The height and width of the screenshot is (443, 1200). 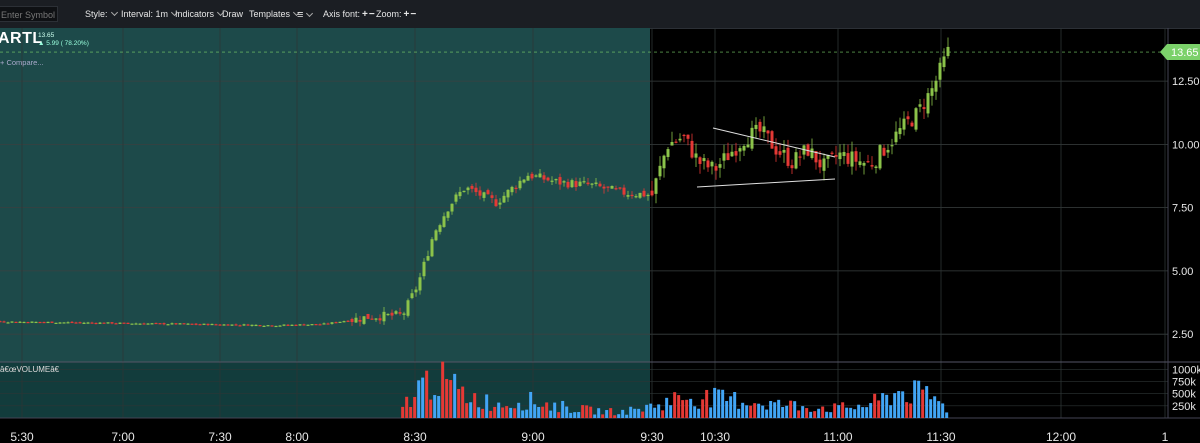 What do you see at coordinates (1186, 370) in the screenshot?
I see `volume-tick-label: 1000k` at bounding box center [1186, 370].